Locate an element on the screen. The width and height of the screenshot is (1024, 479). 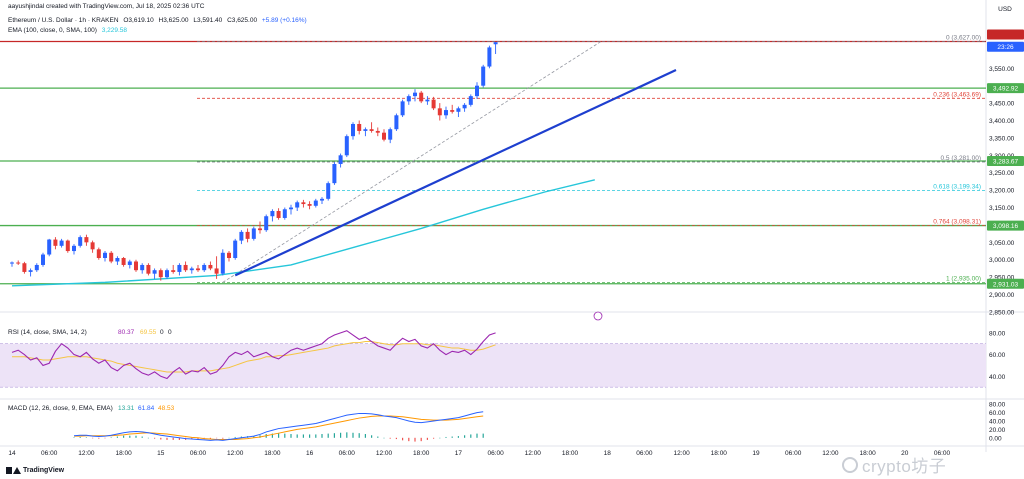
price-tick-label: 2,850.00 is located at coordinates (1002, 312).